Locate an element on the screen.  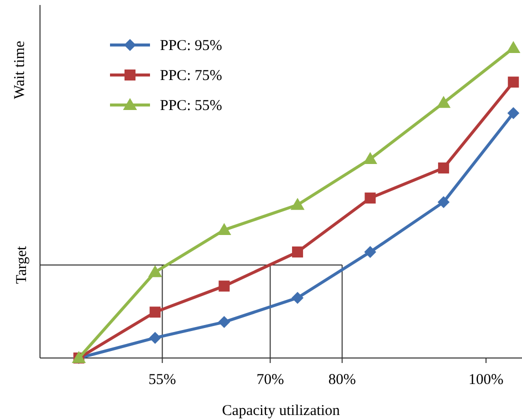
x-tick-label: 80% is located at coordinates (342, 380).